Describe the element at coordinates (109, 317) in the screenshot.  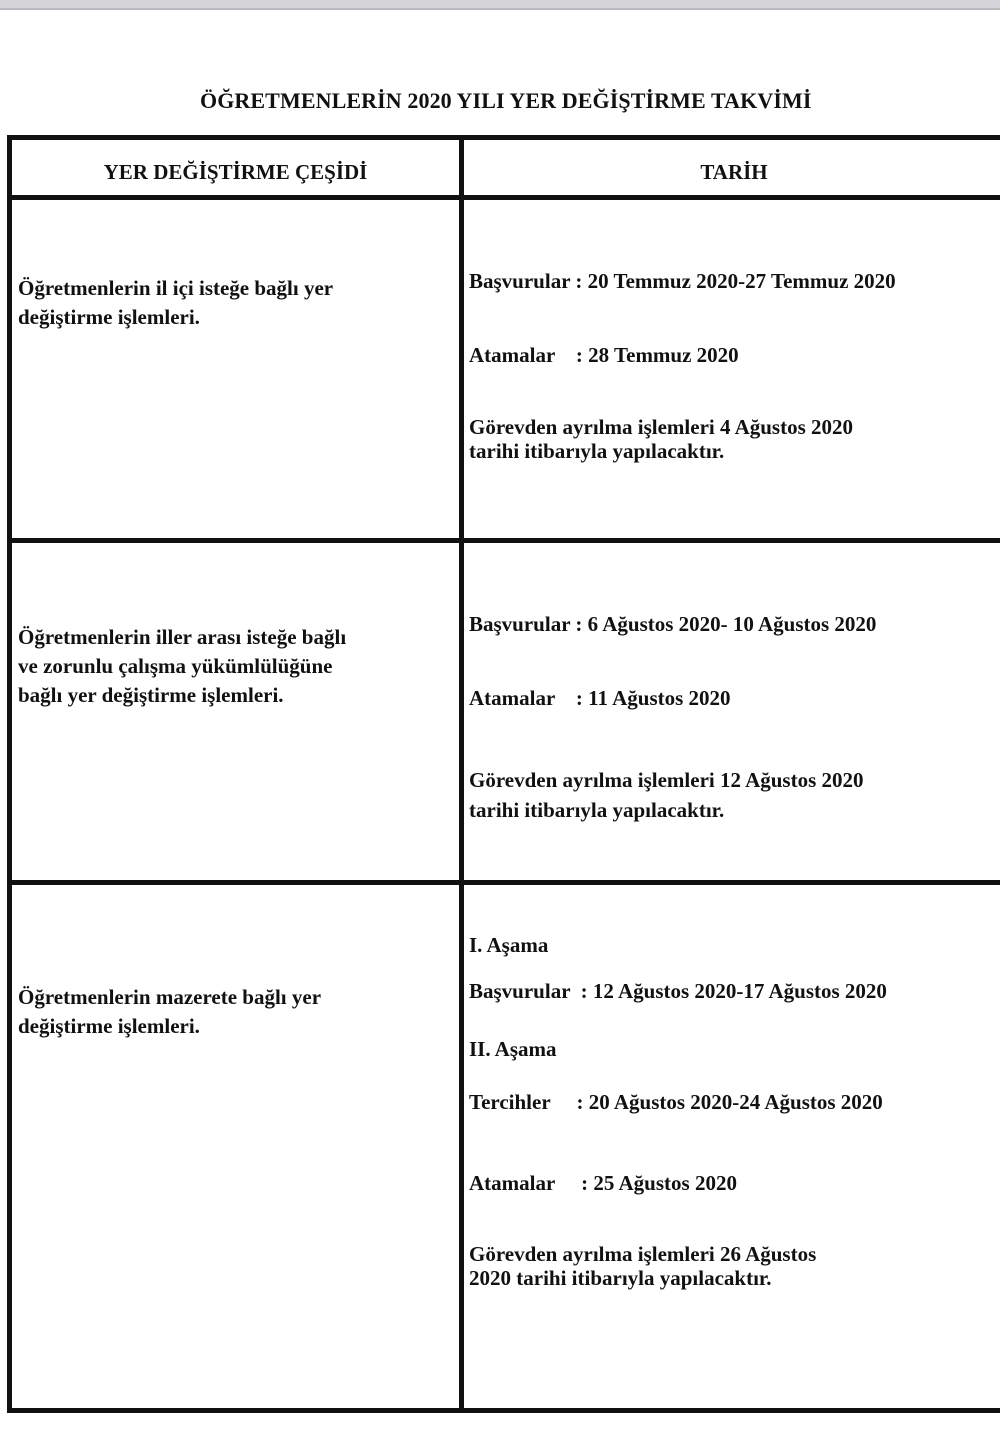
I see `row1-type-line: değiştirme işlemleri.` at that location.